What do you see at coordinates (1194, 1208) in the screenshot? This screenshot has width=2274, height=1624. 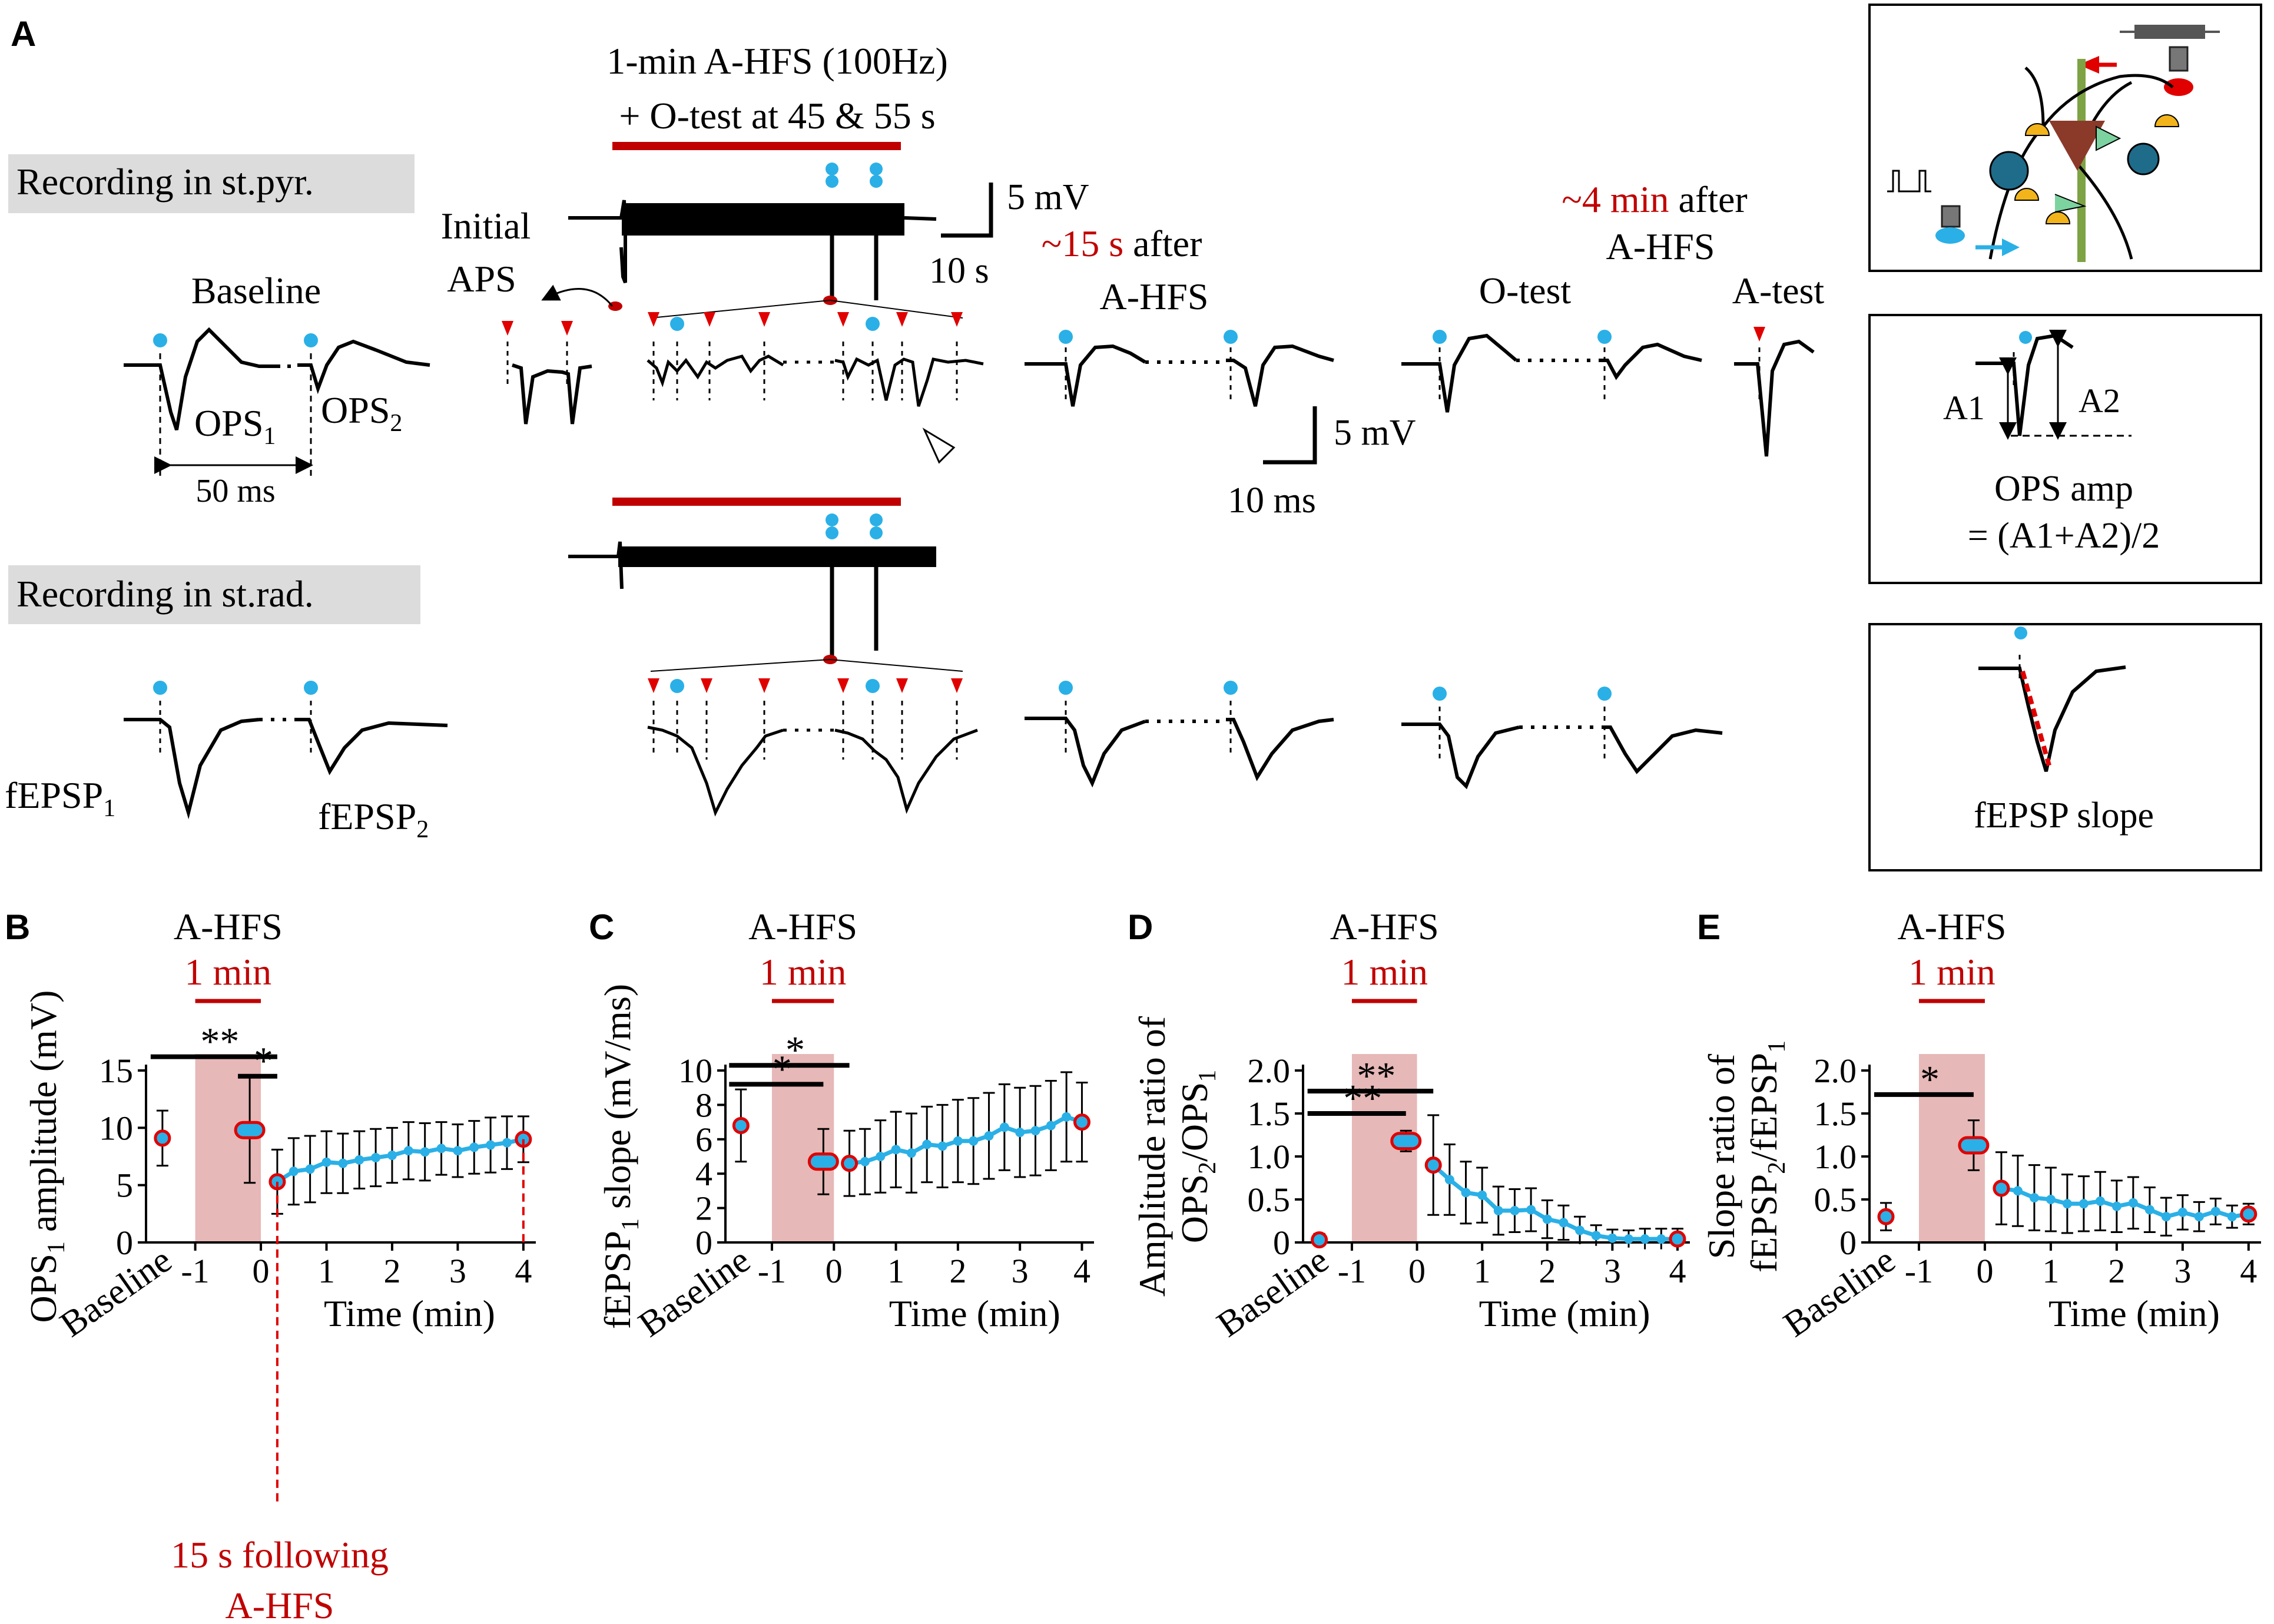 I see `y-label-part: OPS` at bounding box center [1194, 1208].